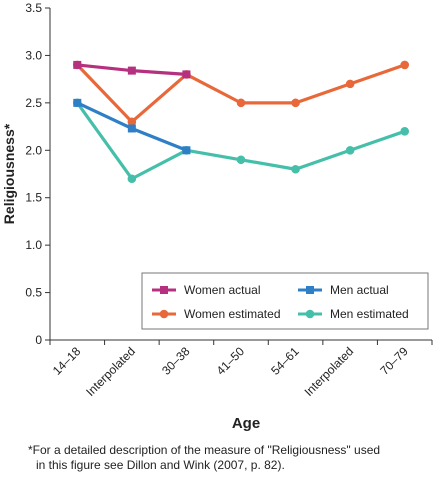  I want to click on x-tick-label: 14–18, so click(67, 361).